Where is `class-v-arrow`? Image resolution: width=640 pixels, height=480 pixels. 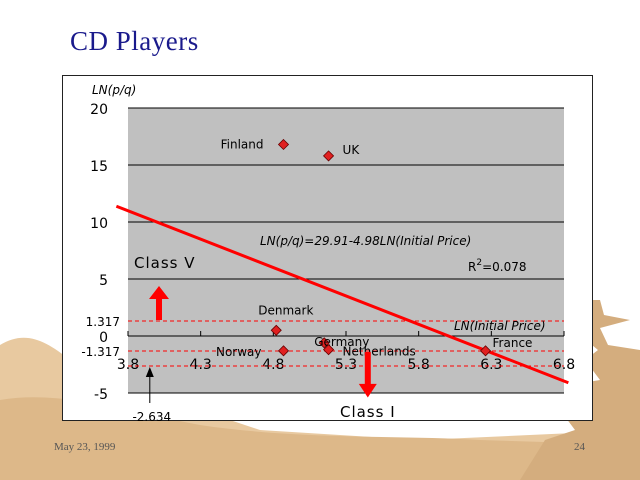
class-v-arrow is located at coordinates (159, 303).